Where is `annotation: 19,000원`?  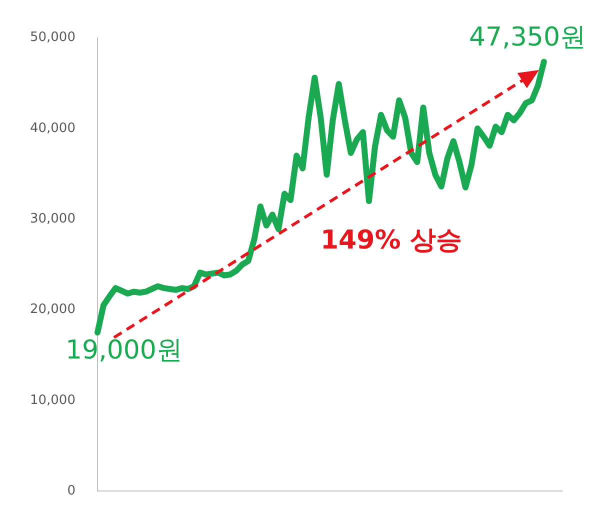
annotation: 19,000원 is located at coordinates (123, 350).